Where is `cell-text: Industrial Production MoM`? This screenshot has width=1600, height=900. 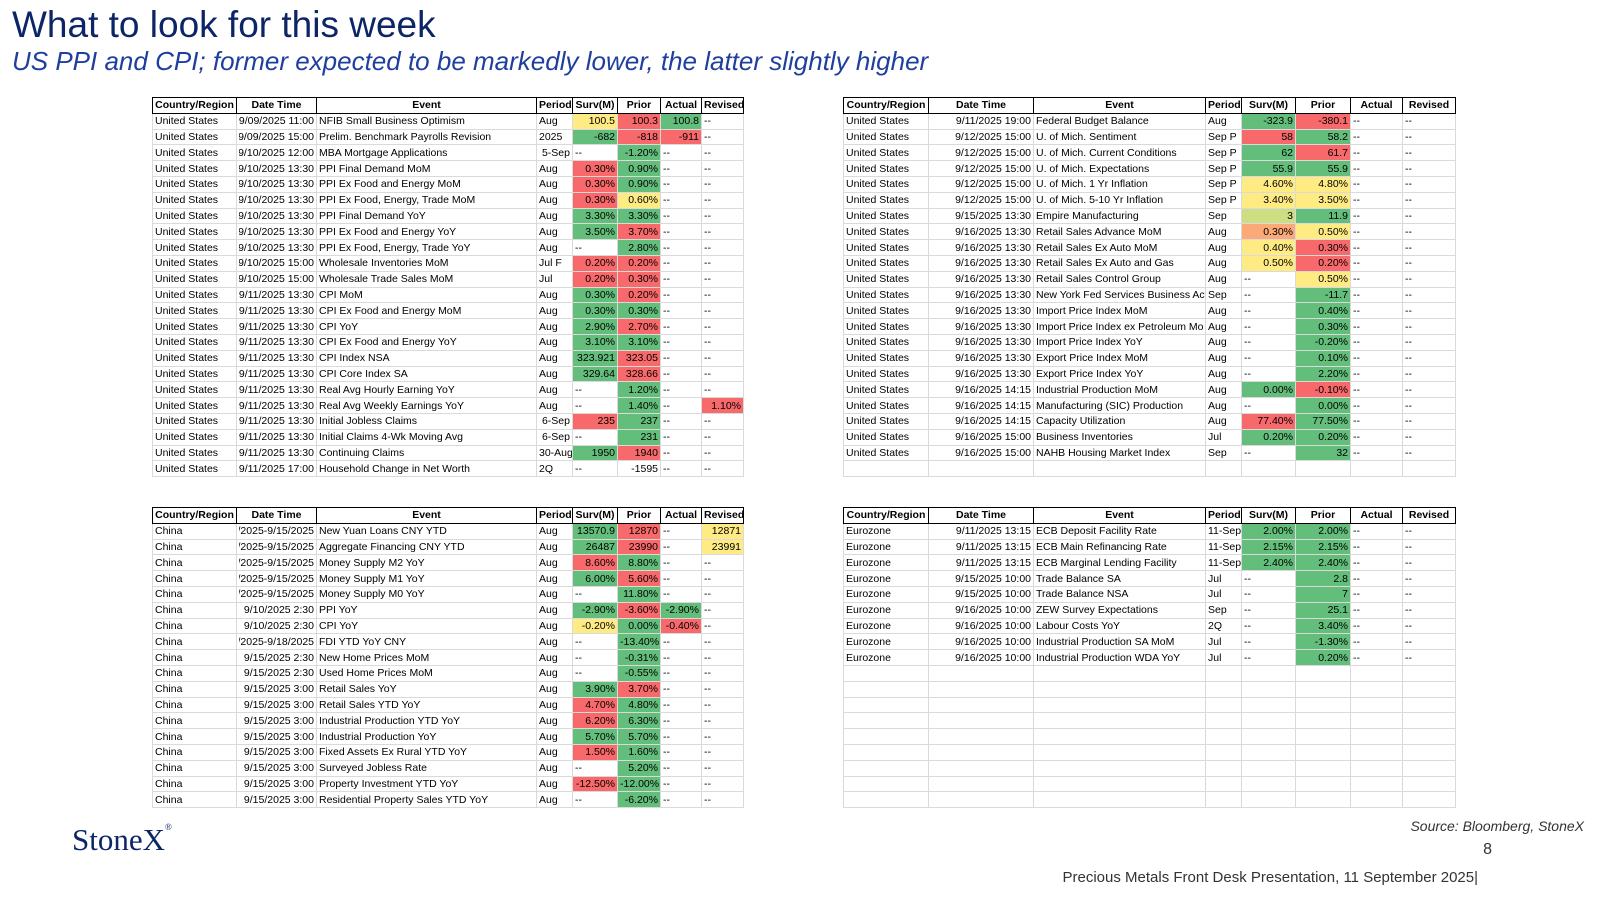 cell-text: Industrial Production MoM is located at coordinates (1097, 389).